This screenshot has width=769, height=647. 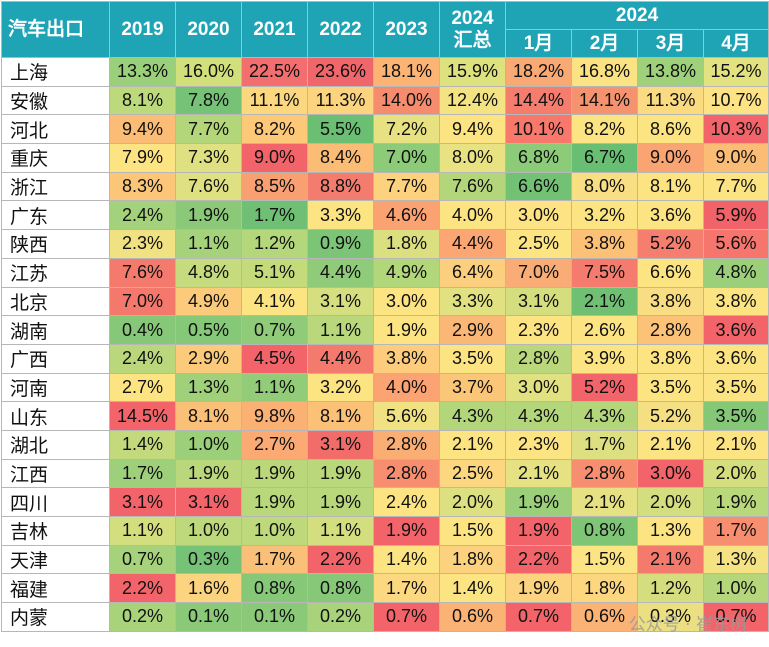 What do you see at coordinates (604, 215) in the screenshot?
I see `value-cell: 3.2%` at bounding box center [604, 215].